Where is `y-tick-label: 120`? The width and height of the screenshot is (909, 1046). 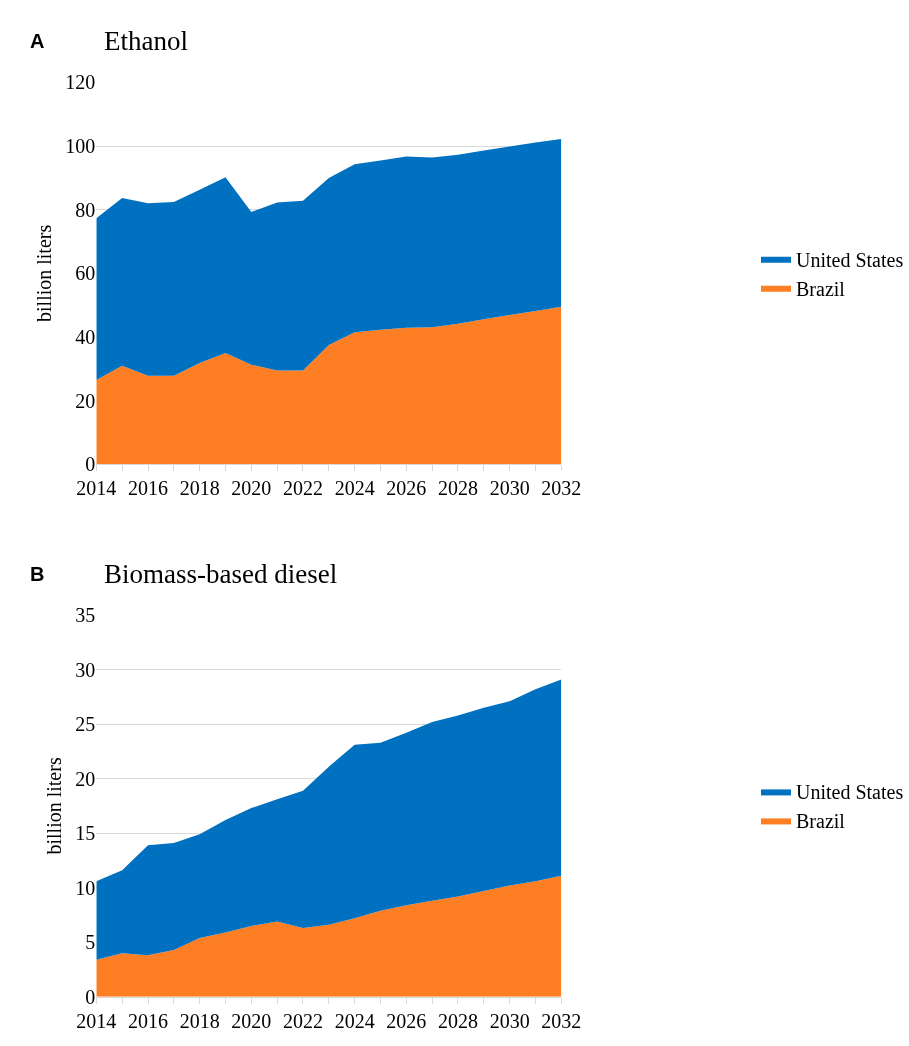
y-tick-label: 120 is located at coordinates (80, 82).